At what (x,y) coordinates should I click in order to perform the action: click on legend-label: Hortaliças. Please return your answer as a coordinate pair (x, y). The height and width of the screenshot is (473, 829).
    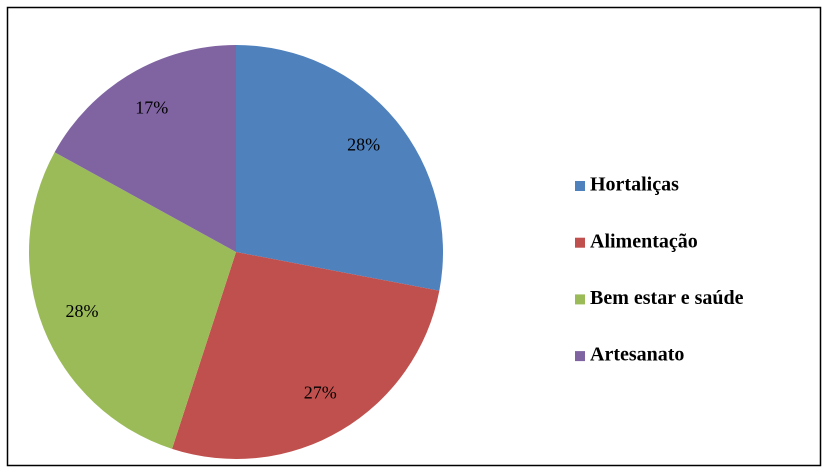
    Looking at the image, I should click on (634, 185).